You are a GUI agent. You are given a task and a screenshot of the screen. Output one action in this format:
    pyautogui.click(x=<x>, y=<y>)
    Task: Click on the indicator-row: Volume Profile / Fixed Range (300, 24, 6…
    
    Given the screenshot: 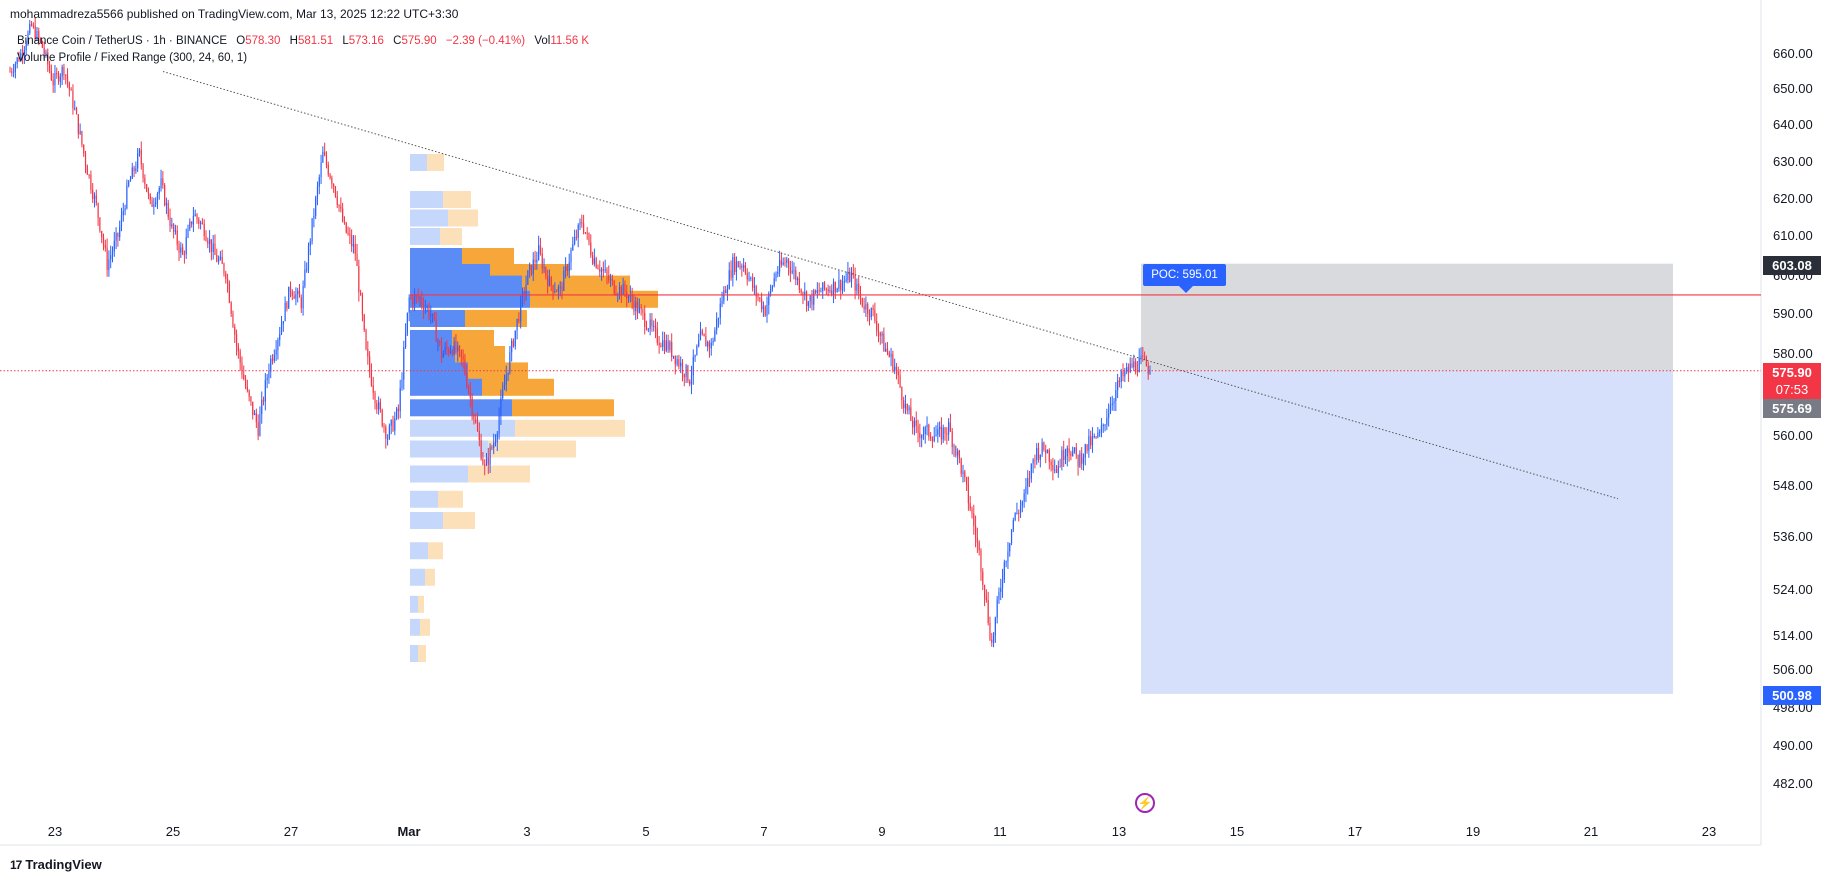 What is the action you would take?
    pyautogui.click(x=132, y=58)
    